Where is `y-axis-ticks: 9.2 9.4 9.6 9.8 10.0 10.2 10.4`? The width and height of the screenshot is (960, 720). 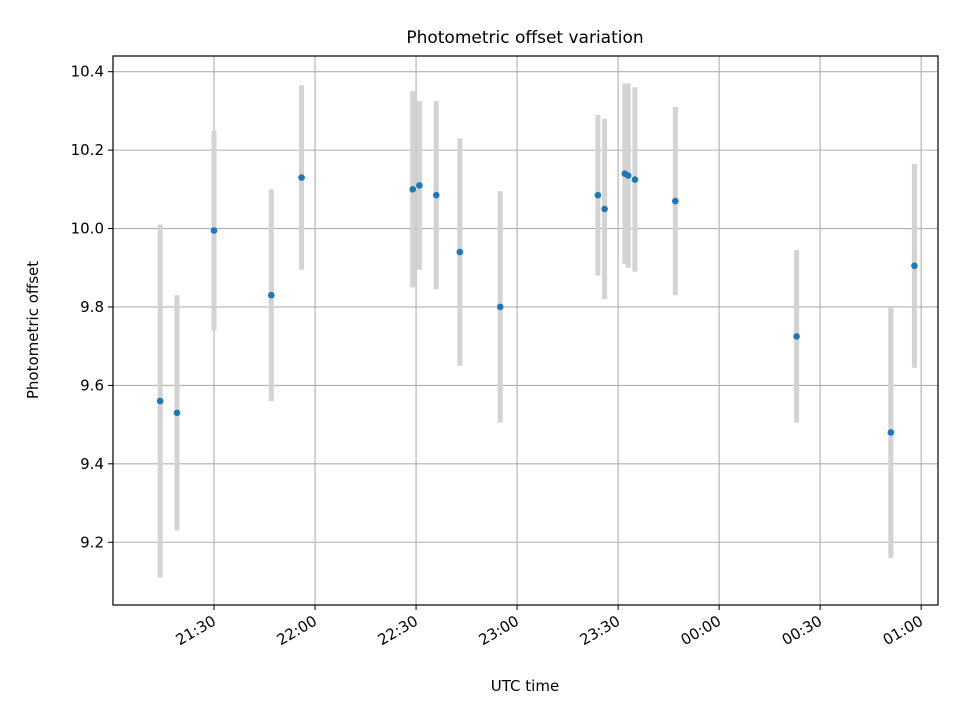
y-axis-ticks: 9.2 9.4 9.6 9.8 10.0 10.2 10.4 is located at coordinates (92, 307).